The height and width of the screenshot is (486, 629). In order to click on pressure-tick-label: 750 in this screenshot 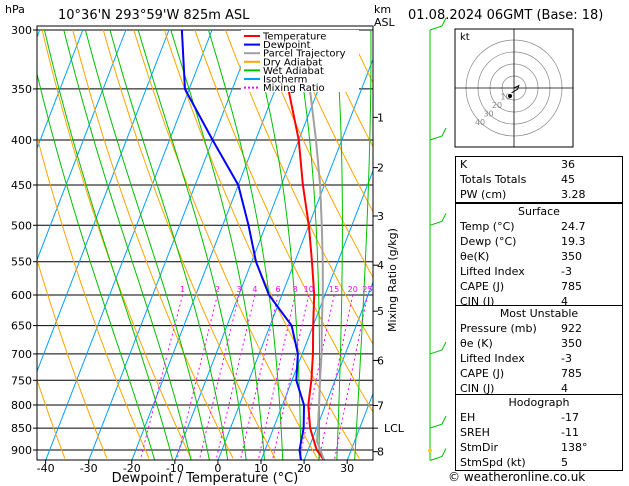, I will do `click(21, 380)`.